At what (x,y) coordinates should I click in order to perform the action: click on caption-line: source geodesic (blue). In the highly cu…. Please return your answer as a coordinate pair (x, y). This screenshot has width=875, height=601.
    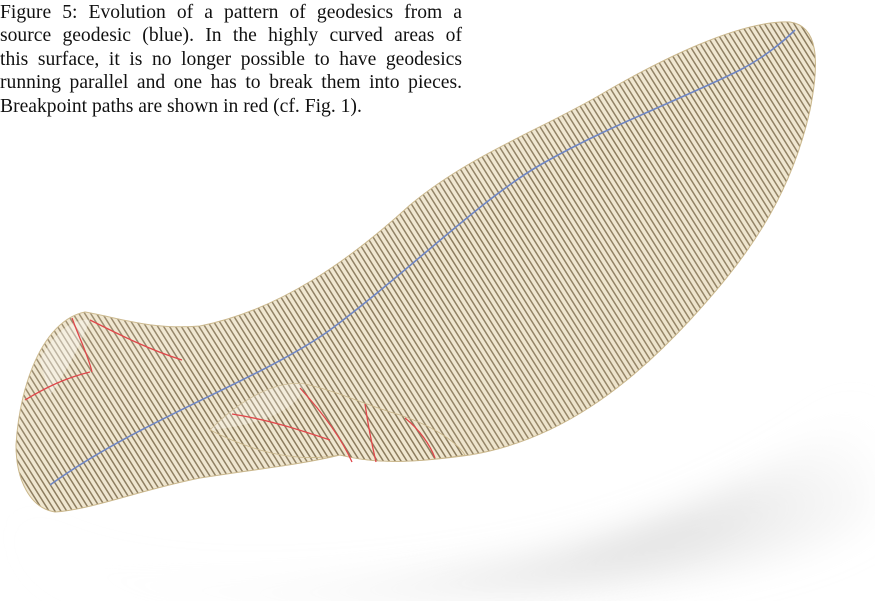
    Looking at the image, I should click on (231, 36).